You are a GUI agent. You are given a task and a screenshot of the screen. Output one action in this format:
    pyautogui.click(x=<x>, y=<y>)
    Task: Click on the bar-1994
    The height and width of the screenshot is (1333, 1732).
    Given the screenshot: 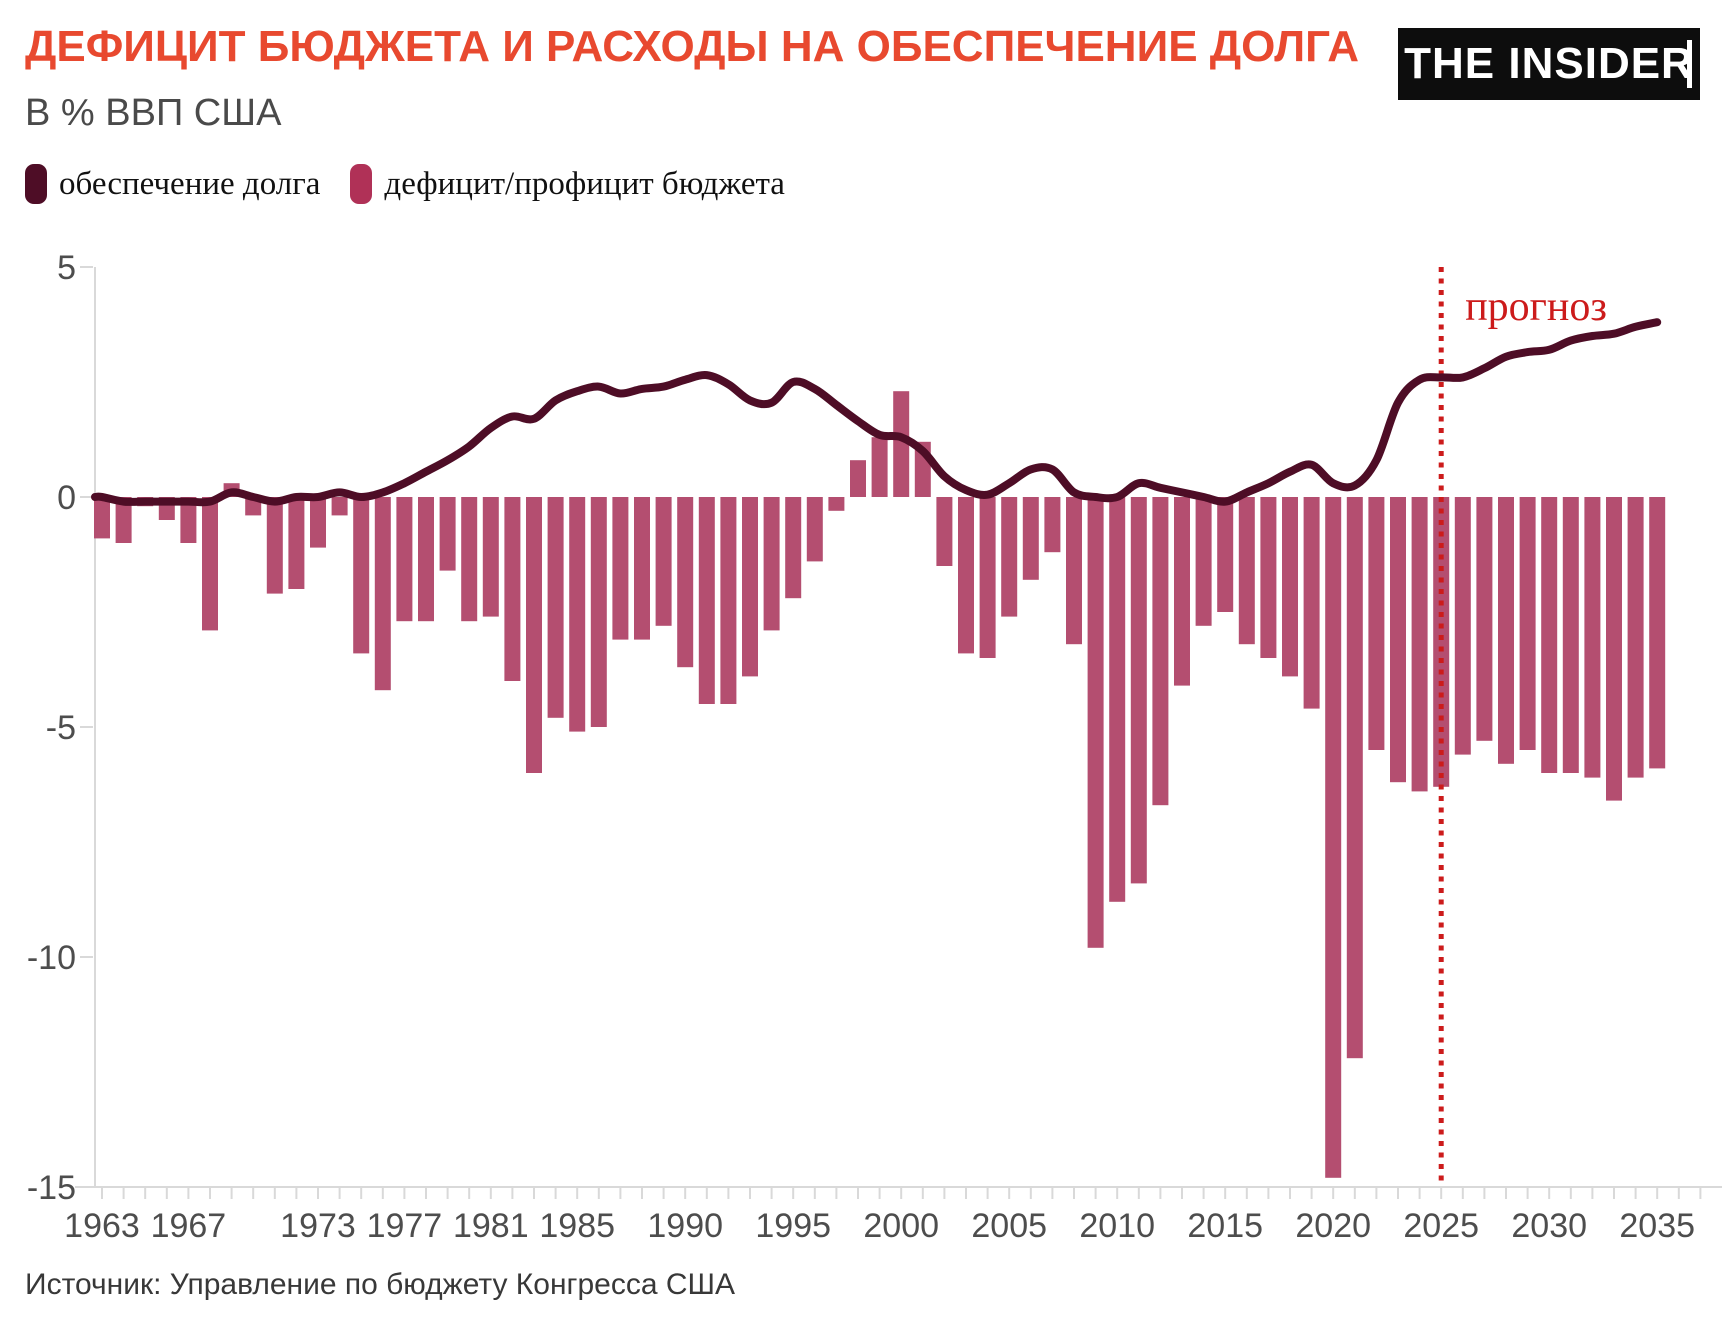 What is the action you would take?
    pyautogui.click(x=771, y=564)
    